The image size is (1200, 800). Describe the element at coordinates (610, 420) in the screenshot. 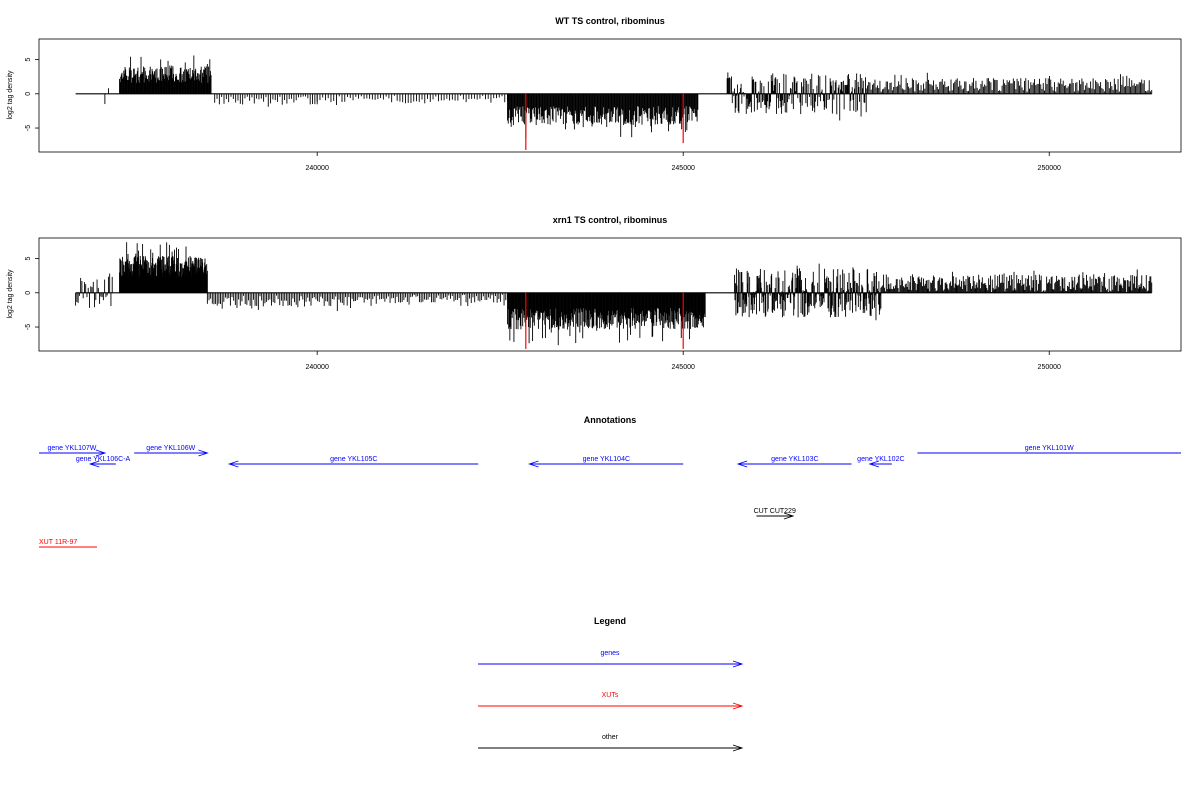

I see `annotations-title: Annotations` at that location.